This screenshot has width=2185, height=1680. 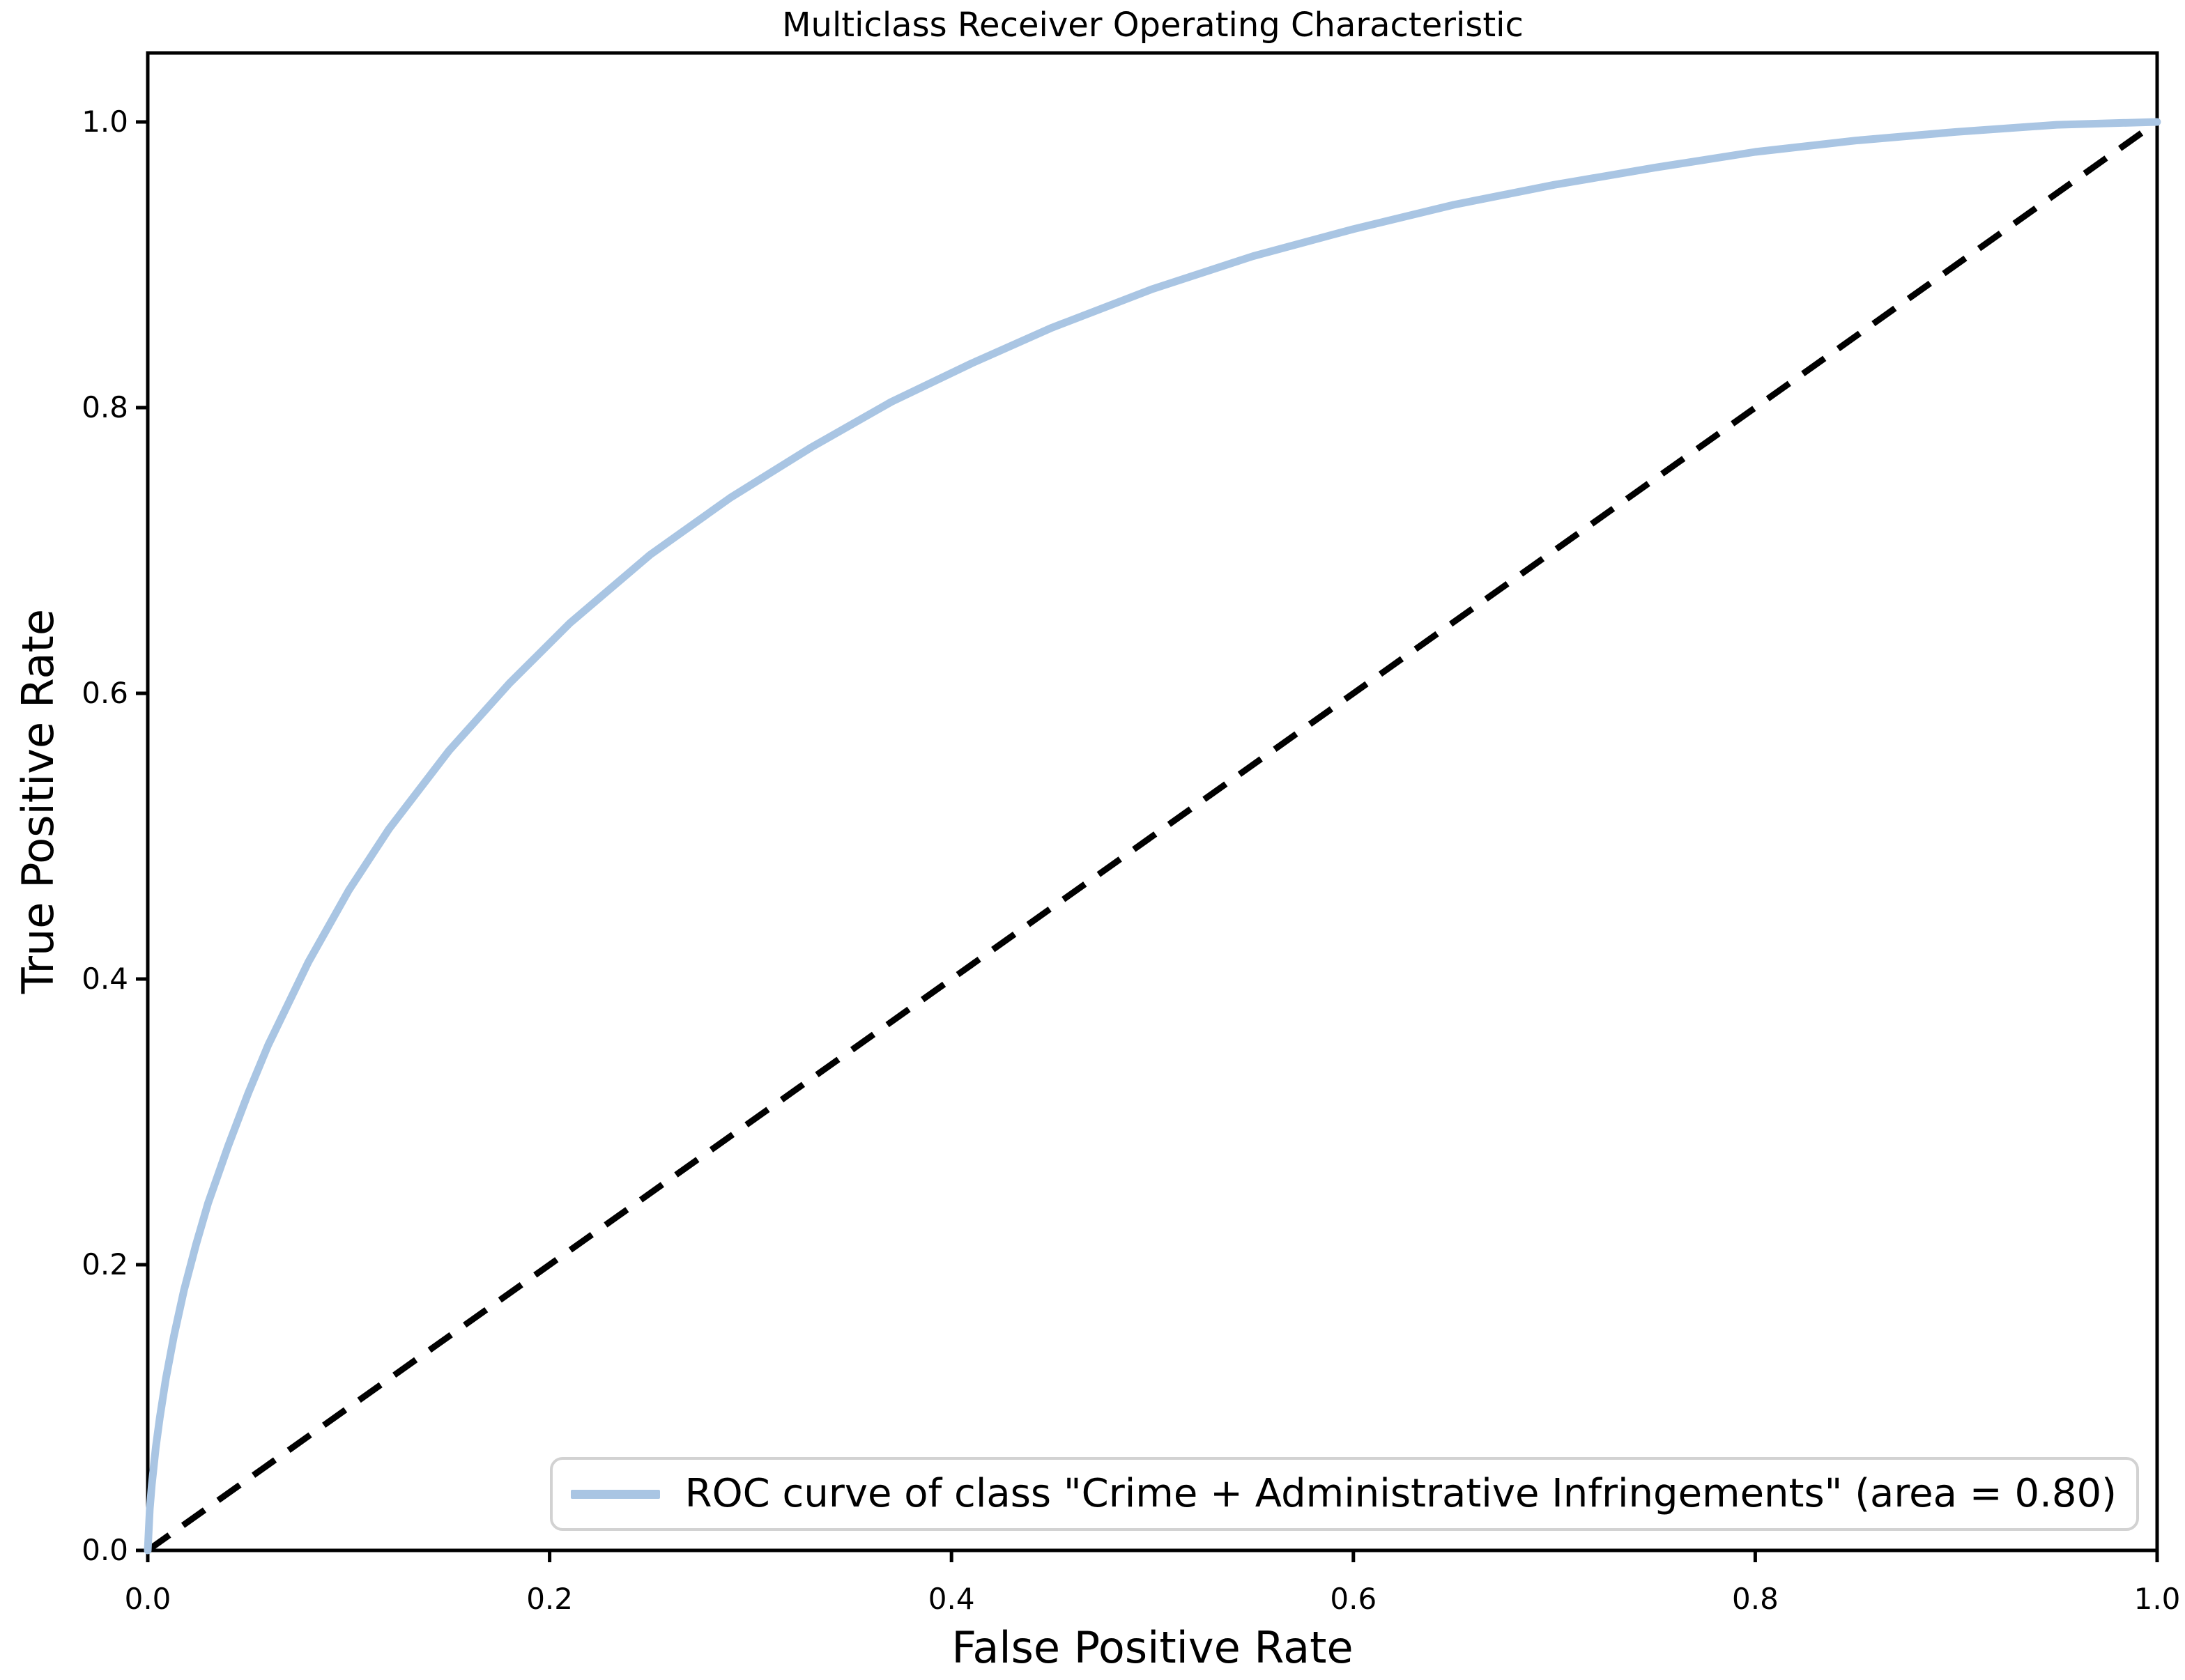 I want to click on x-tick-label: 0.8, so click(x=1755, y=1599).